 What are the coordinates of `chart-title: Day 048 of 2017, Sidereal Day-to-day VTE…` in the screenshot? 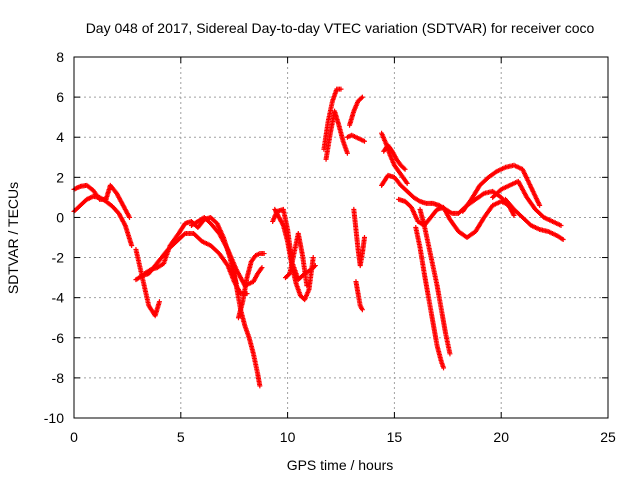 It's located at (340, 28).